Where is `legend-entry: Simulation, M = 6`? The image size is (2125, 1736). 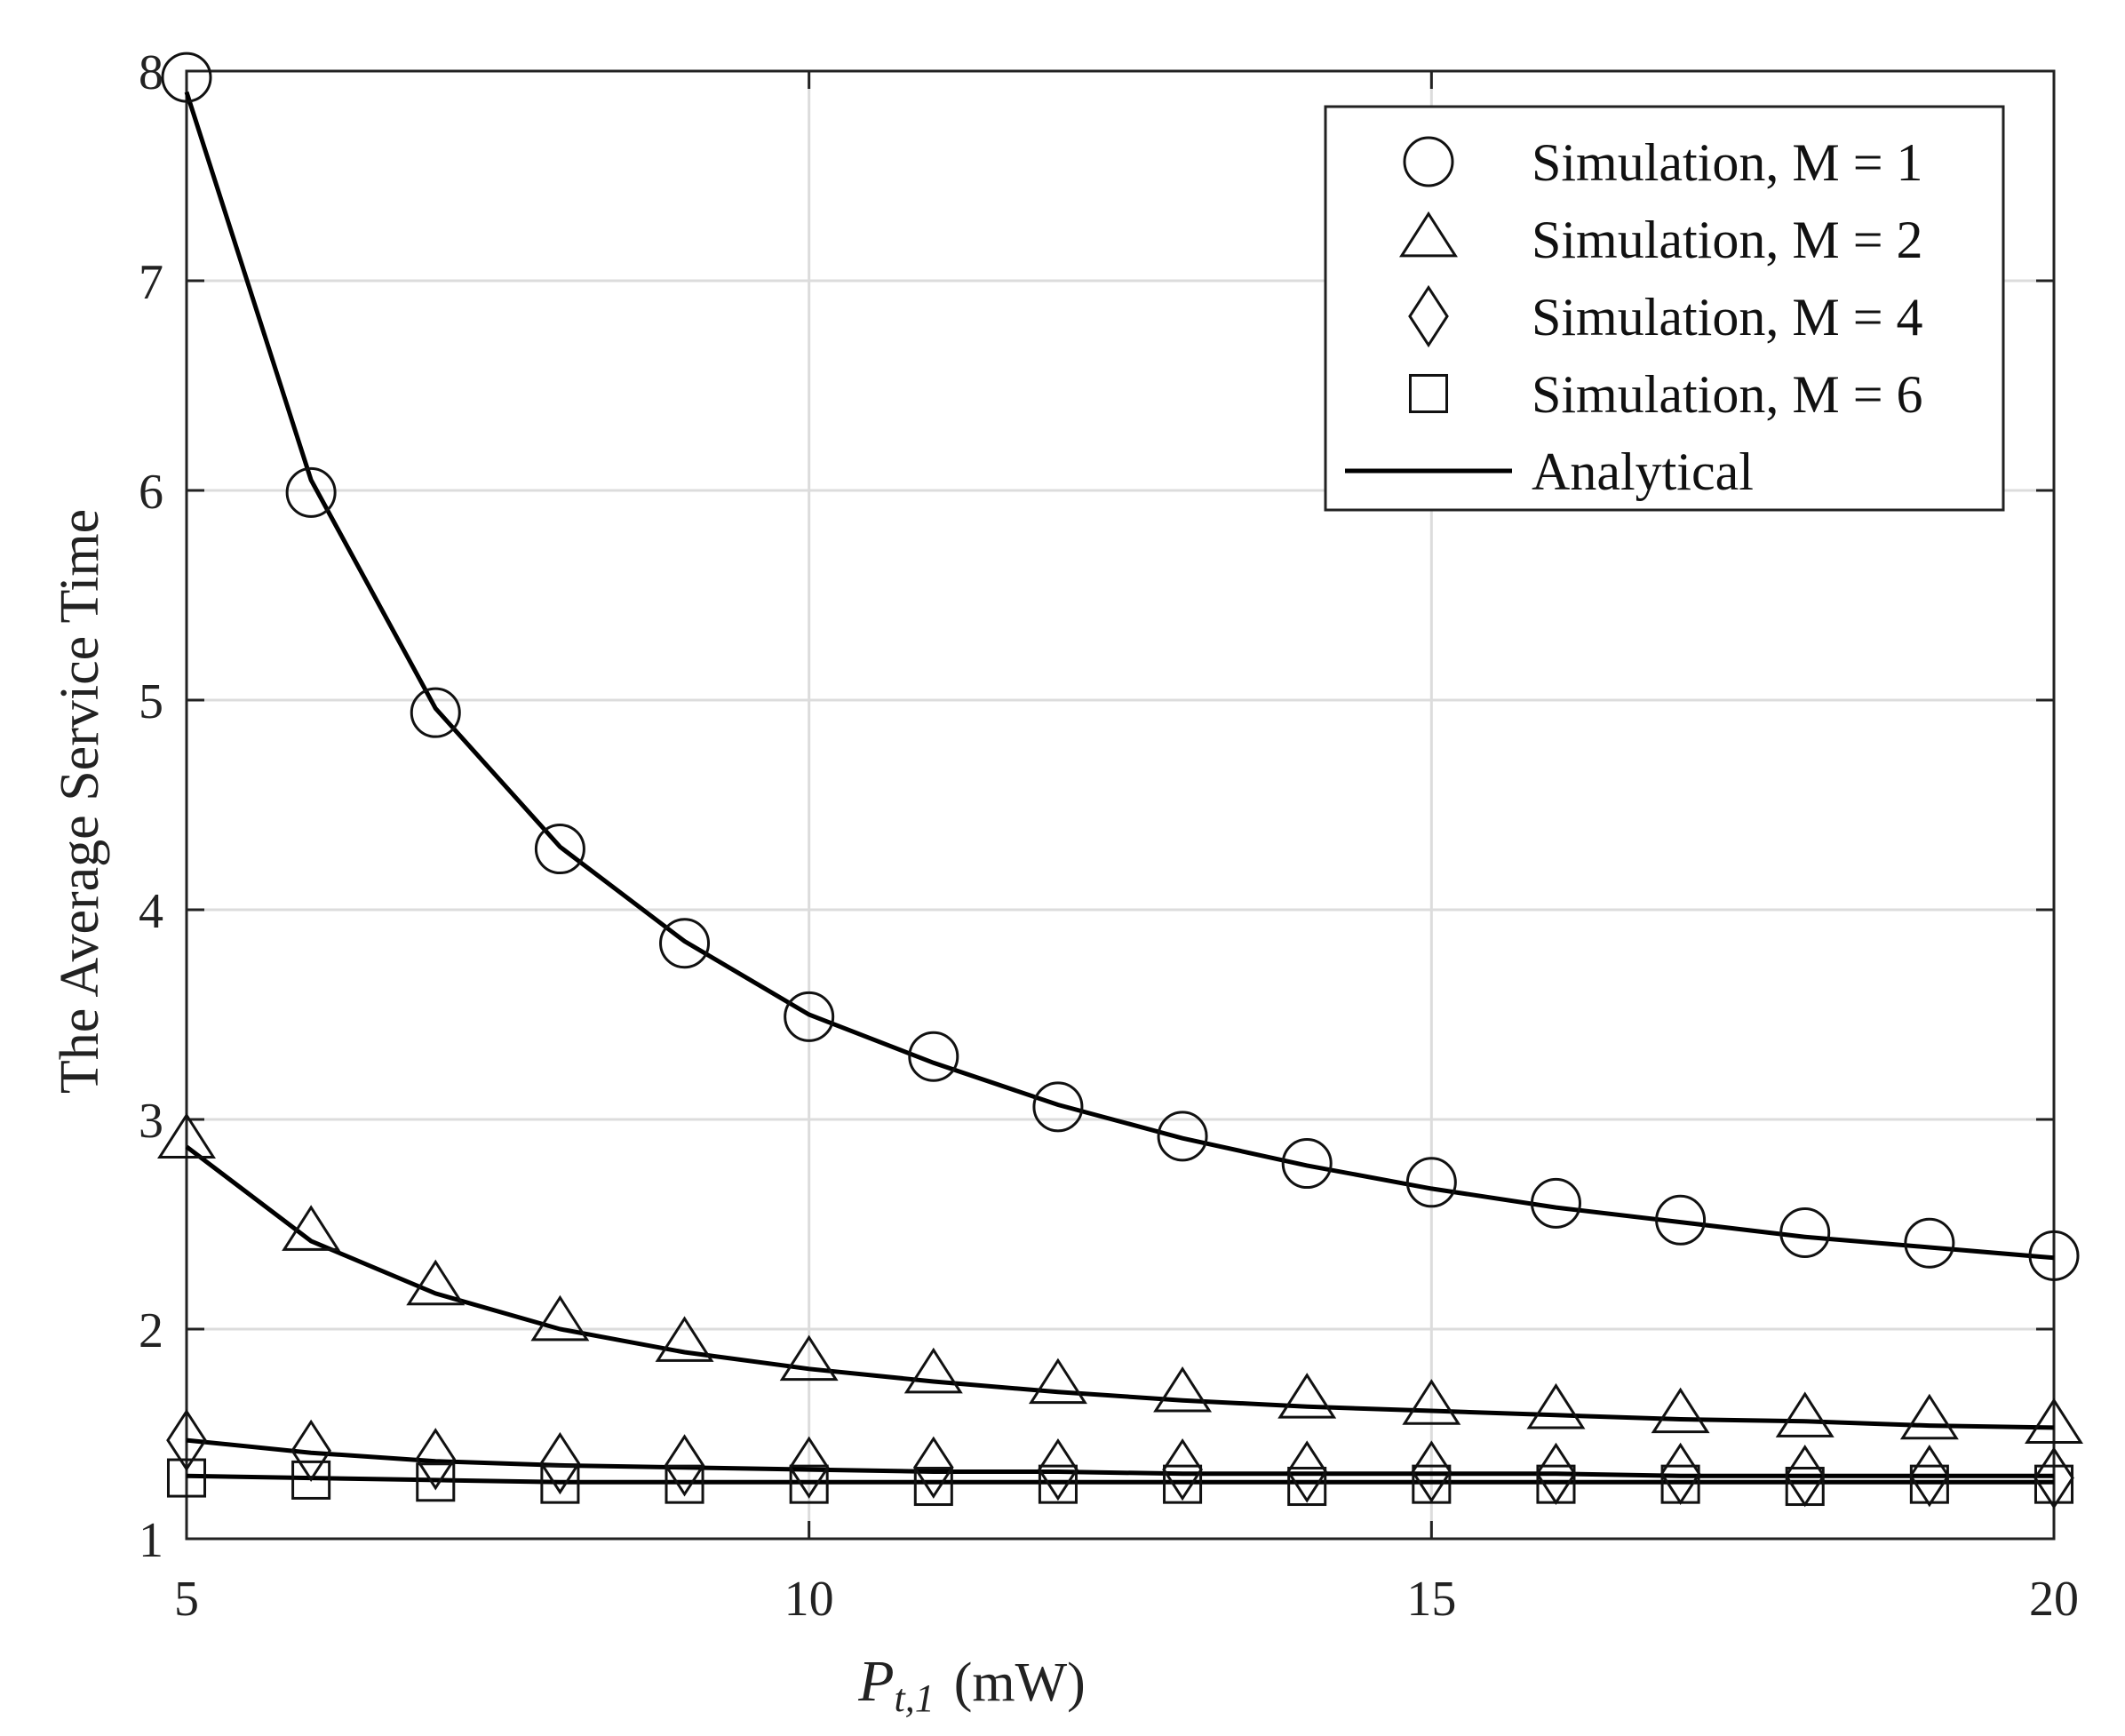
legend-entry: Simulation, M = 6 is located at coordinates (1665, 394).